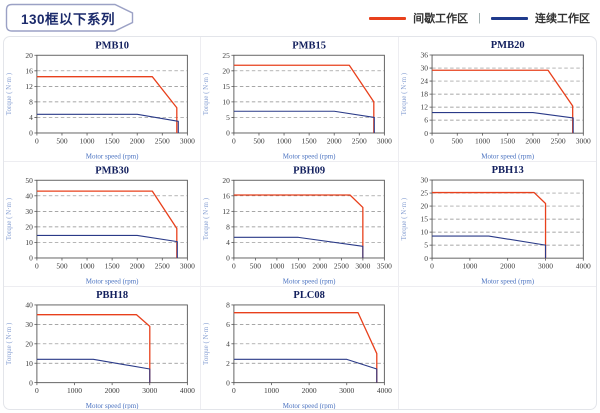 This screenshot has width=600, height=413. I want to click on svg-text: PBH18, so click(112, 295).